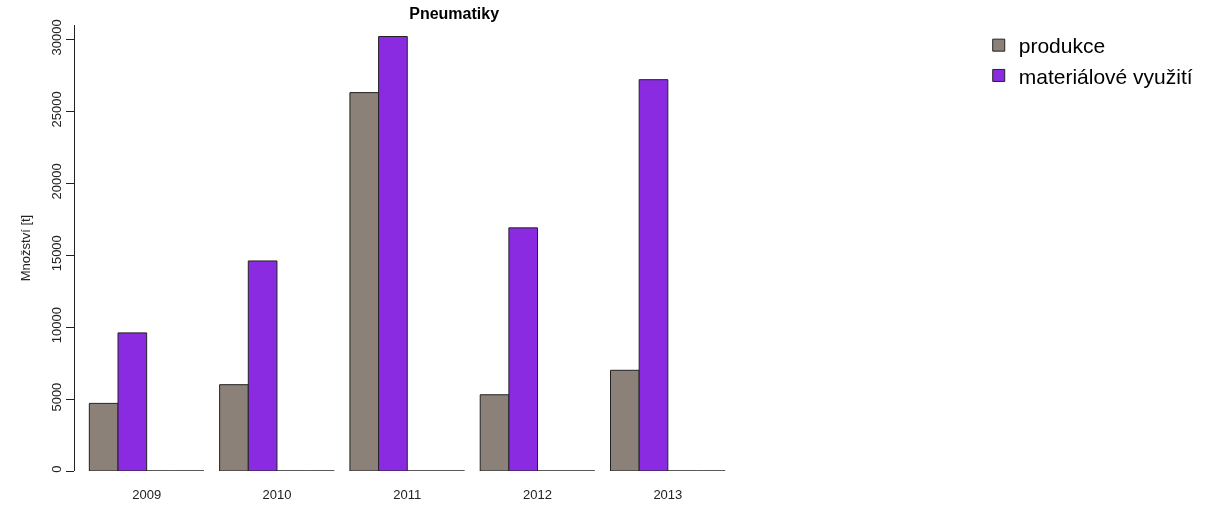  What do you see at coordinates (277, 494) in the screenshot?
I see `x-tick-label: 2010` at bounding box center [277, 494].